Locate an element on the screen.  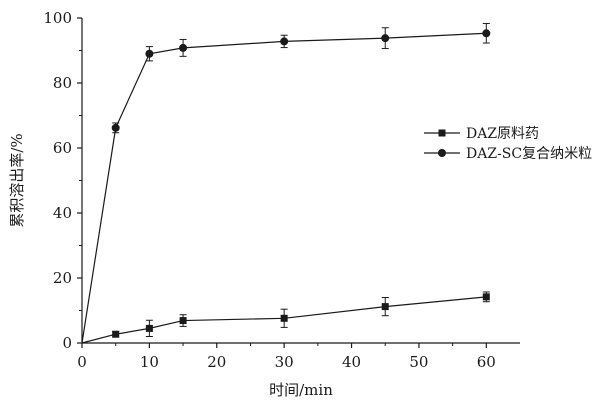
y-tick-label: 80 is located at coordinates (62, 83).